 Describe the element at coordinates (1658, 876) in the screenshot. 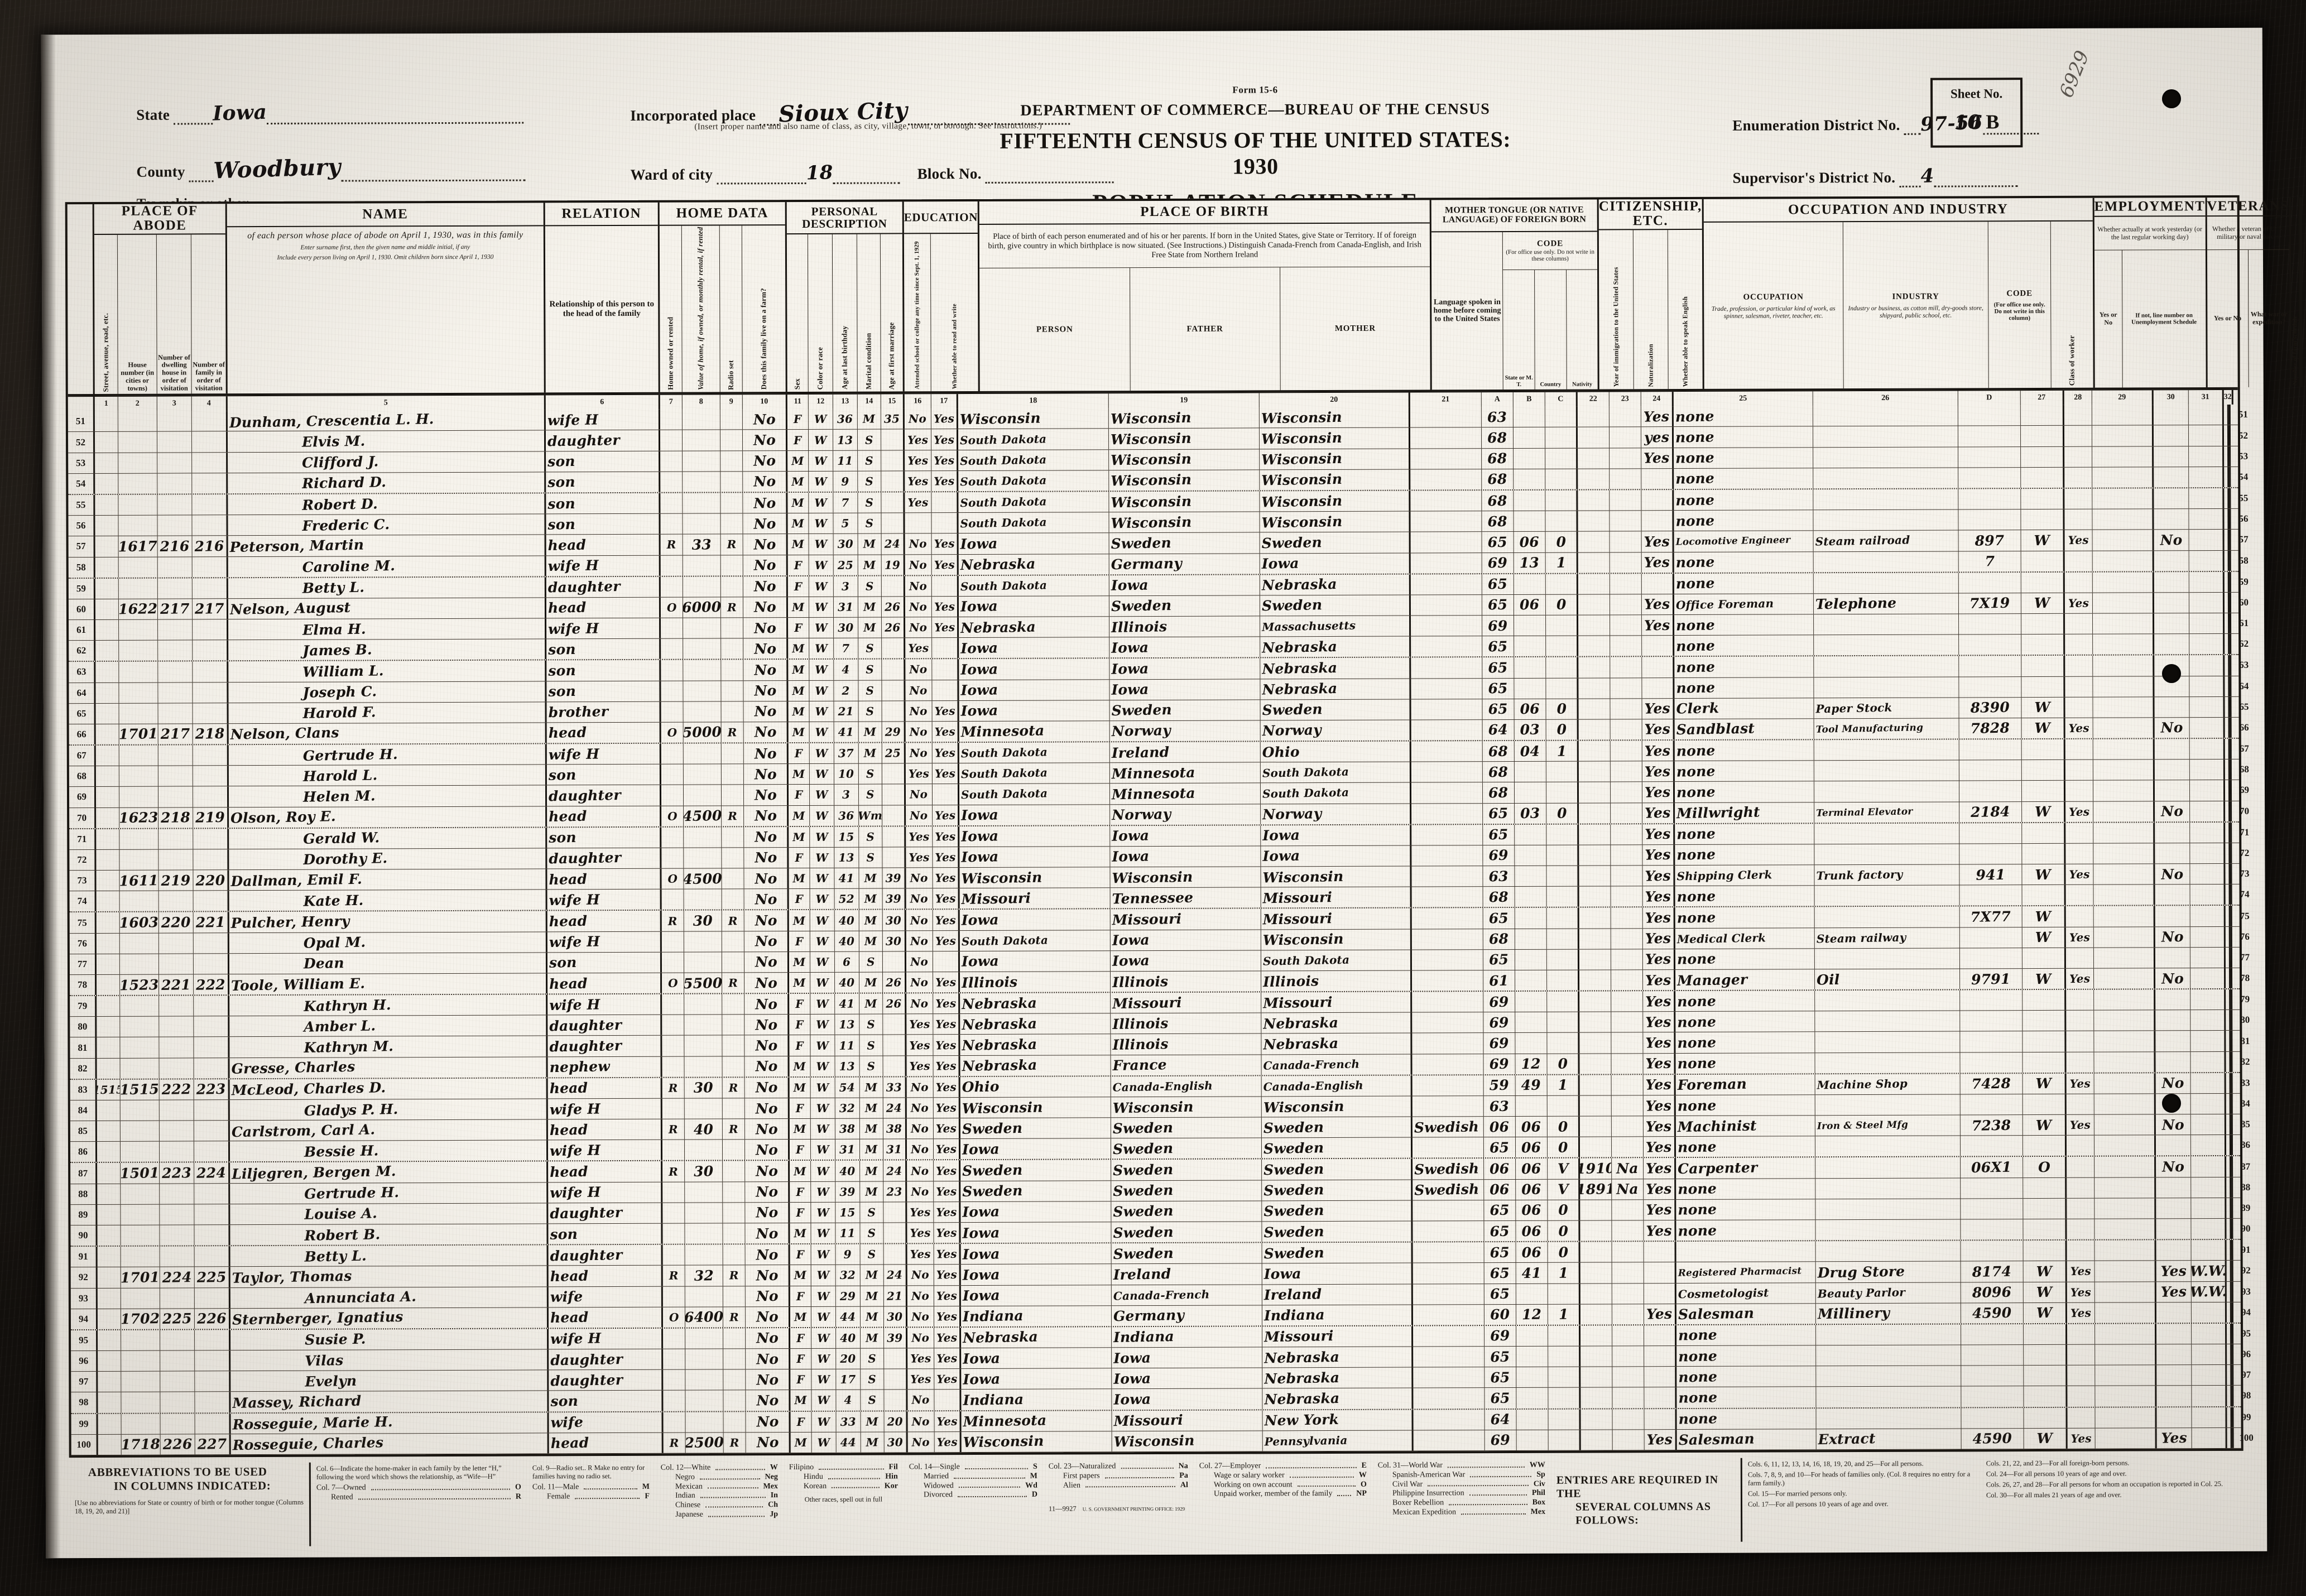

I see `cell-eng: Yes` at that location.